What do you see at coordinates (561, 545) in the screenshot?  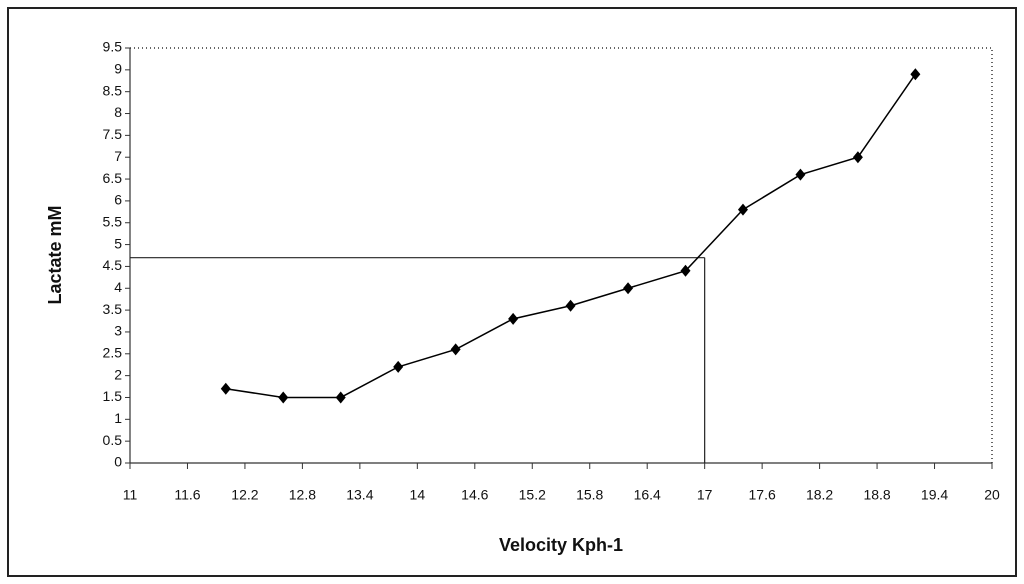 I see `x-axis-title: Velocity Kph-1` at bounding box center [561, 545].